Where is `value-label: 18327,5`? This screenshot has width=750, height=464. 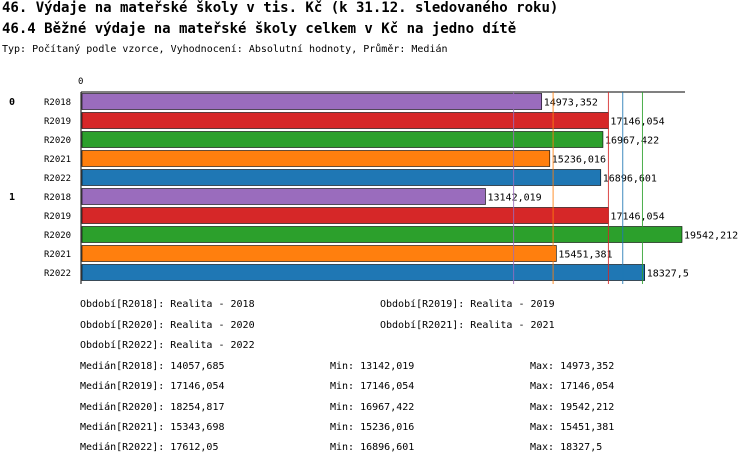
value-label: 18327,5 is located at coordinates (668, 274).